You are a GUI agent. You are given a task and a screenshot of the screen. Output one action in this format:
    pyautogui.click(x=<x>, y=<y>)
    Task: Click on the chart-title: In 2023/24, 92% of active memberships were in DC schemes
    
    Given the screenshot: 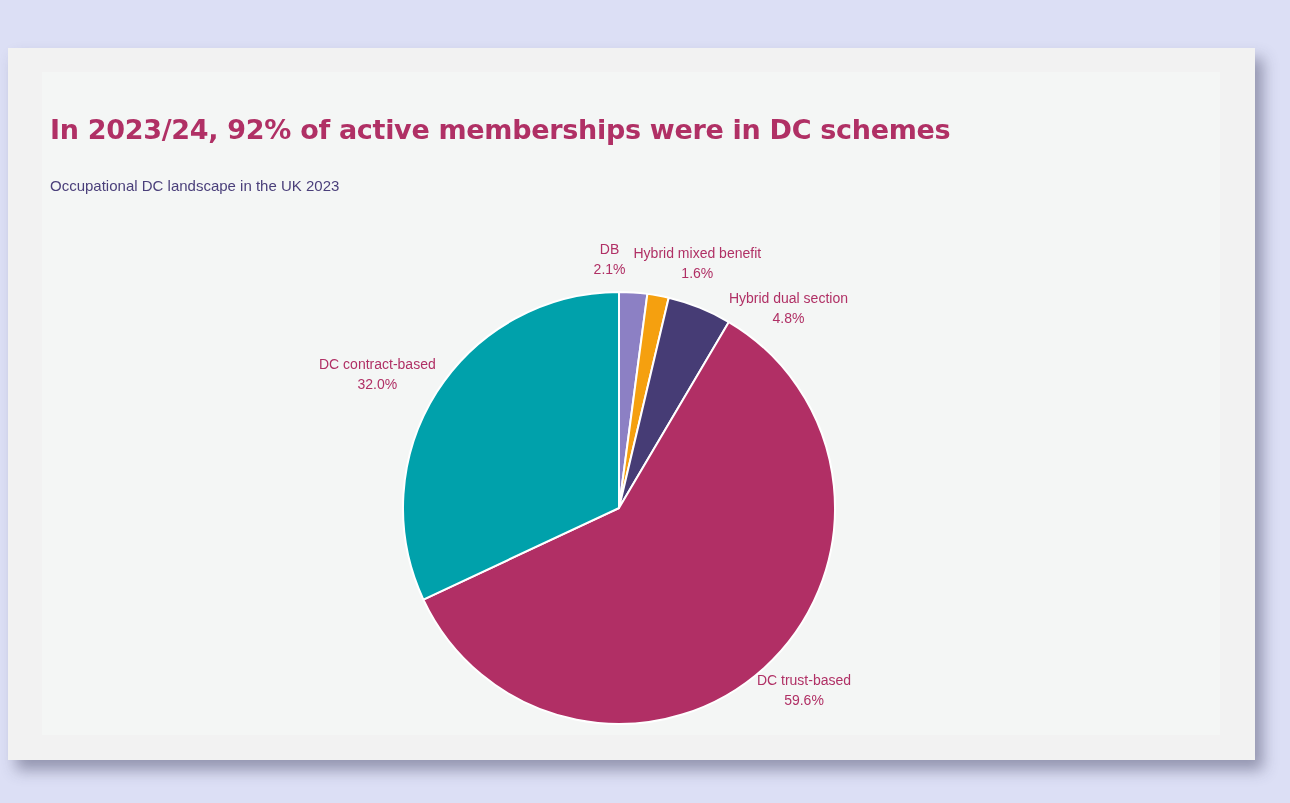 What is the action you would take?
    pyautogui.click(x=500, y=129)
    